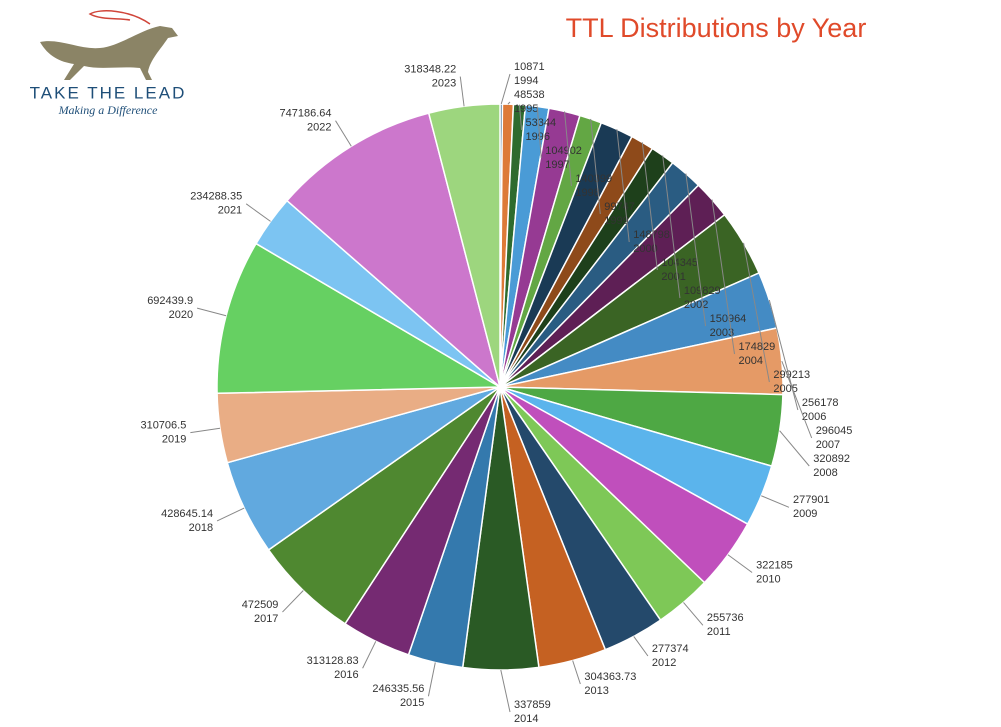  Describe the element at coordinates (109, 53) in the screenshot. I see `dog-icon` at that location.